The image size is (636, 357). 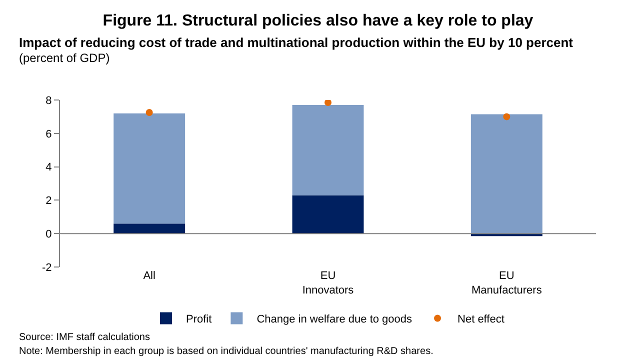 What do you see at coordinates (49, 134) in the screenshot?
I see `y-tick-label: 6` at bounding box center [49, 134].